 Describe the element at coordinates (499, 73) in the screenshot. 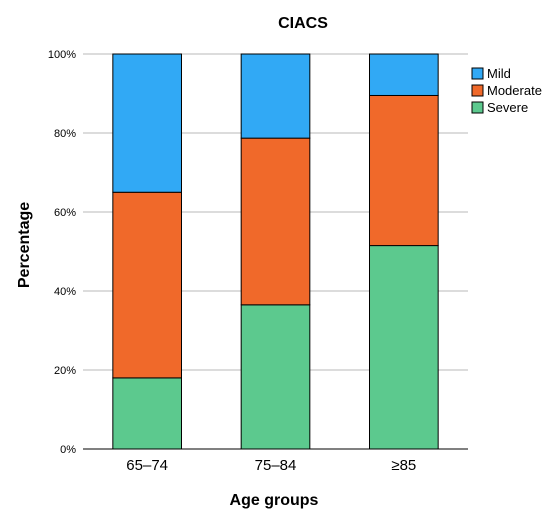

I see `legend-label-mild: Mild` at that location.